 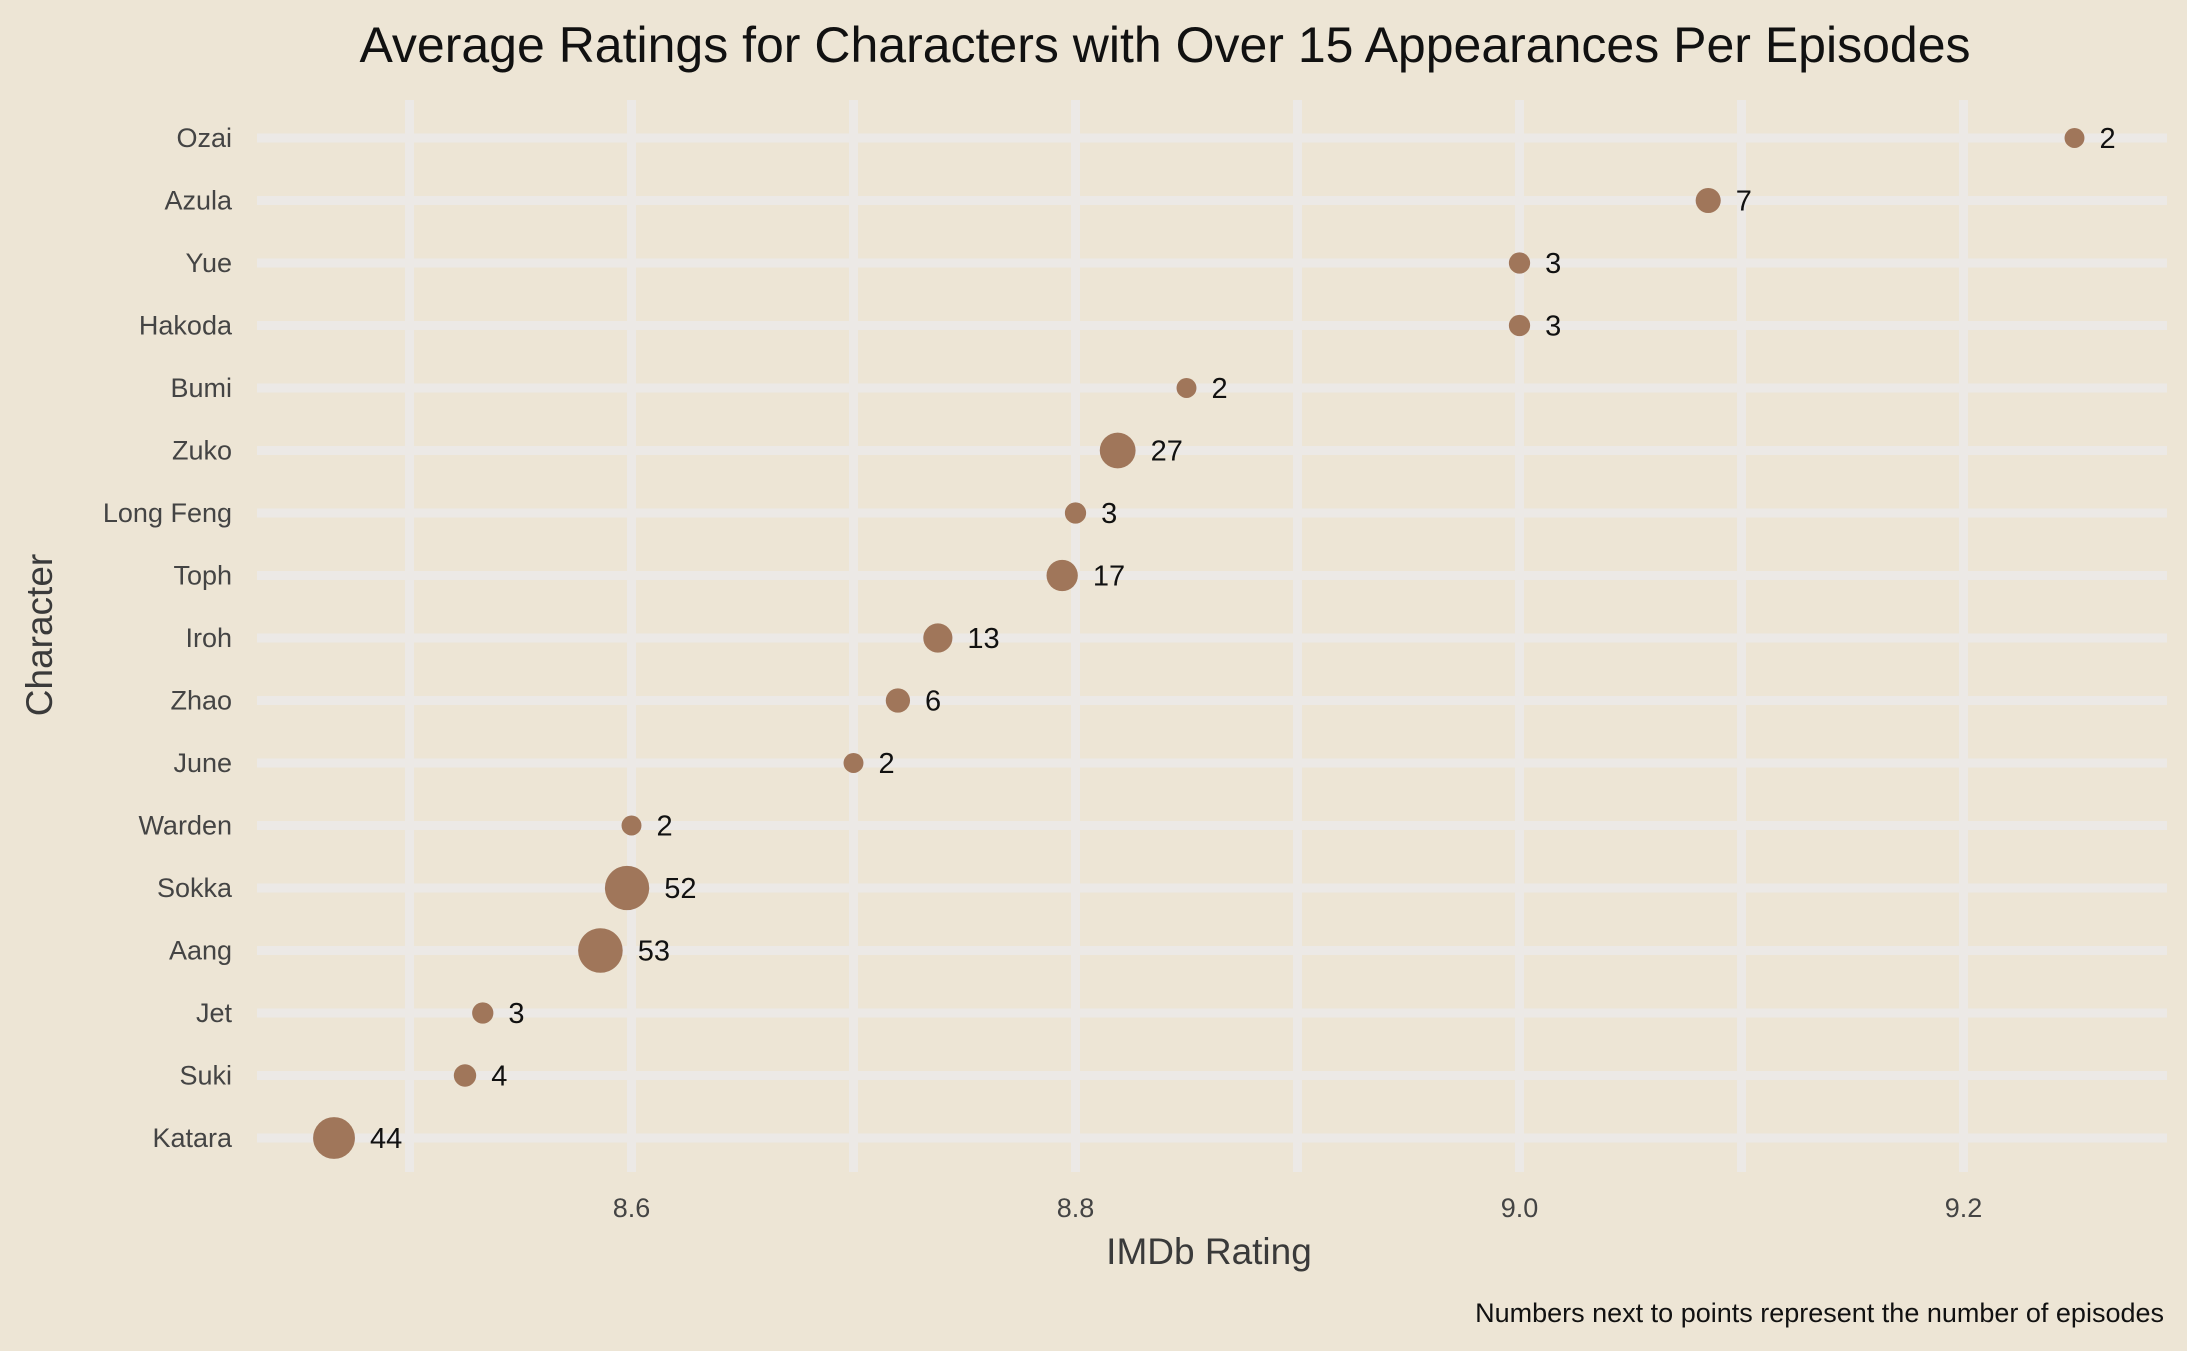 I want to click on x-tick-label-2: 9.0, so click(x=1520, y=1208).